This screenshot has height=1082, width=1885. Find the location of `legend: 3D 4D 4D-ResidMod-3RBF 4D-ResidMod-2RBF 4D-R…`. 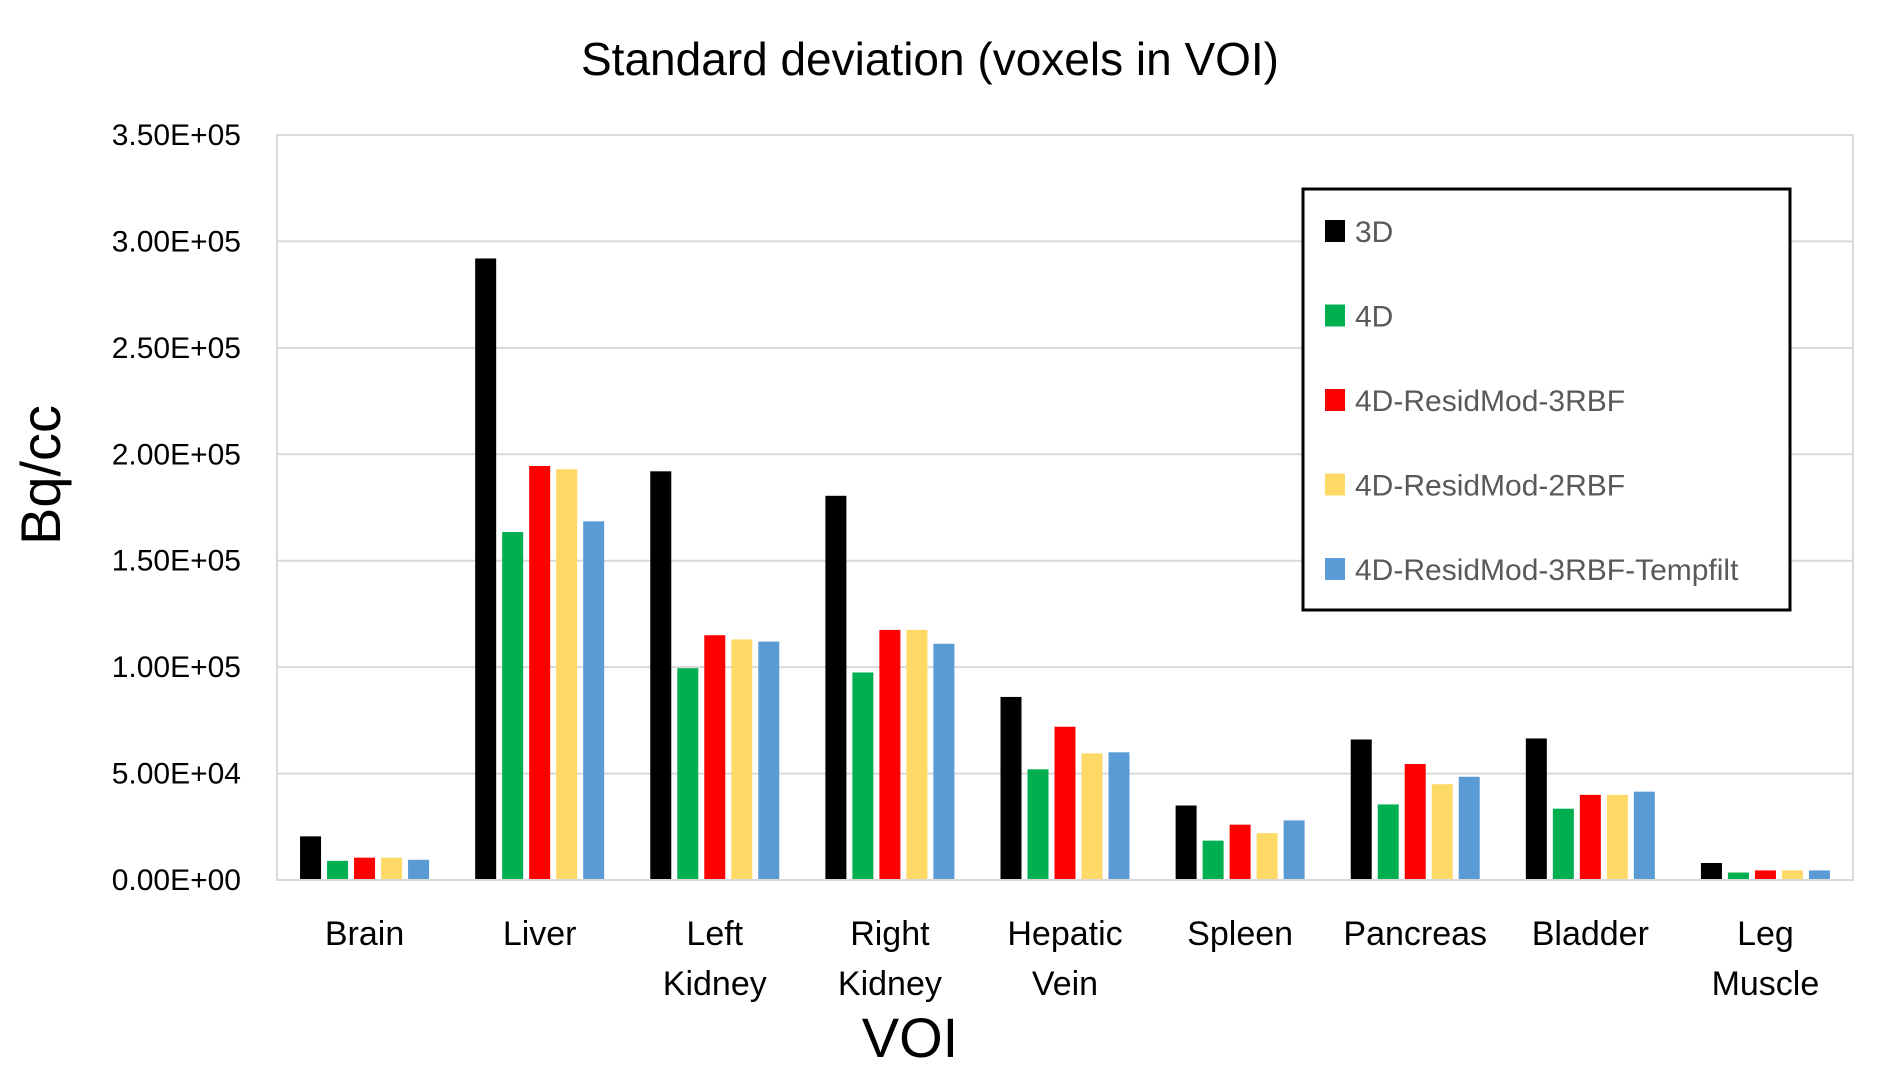

legend: 3D 4D 4D-ResidMod-3RBF 4D-ResidMod-2RBF 4D-R… is located at coordinates (1546, 399).